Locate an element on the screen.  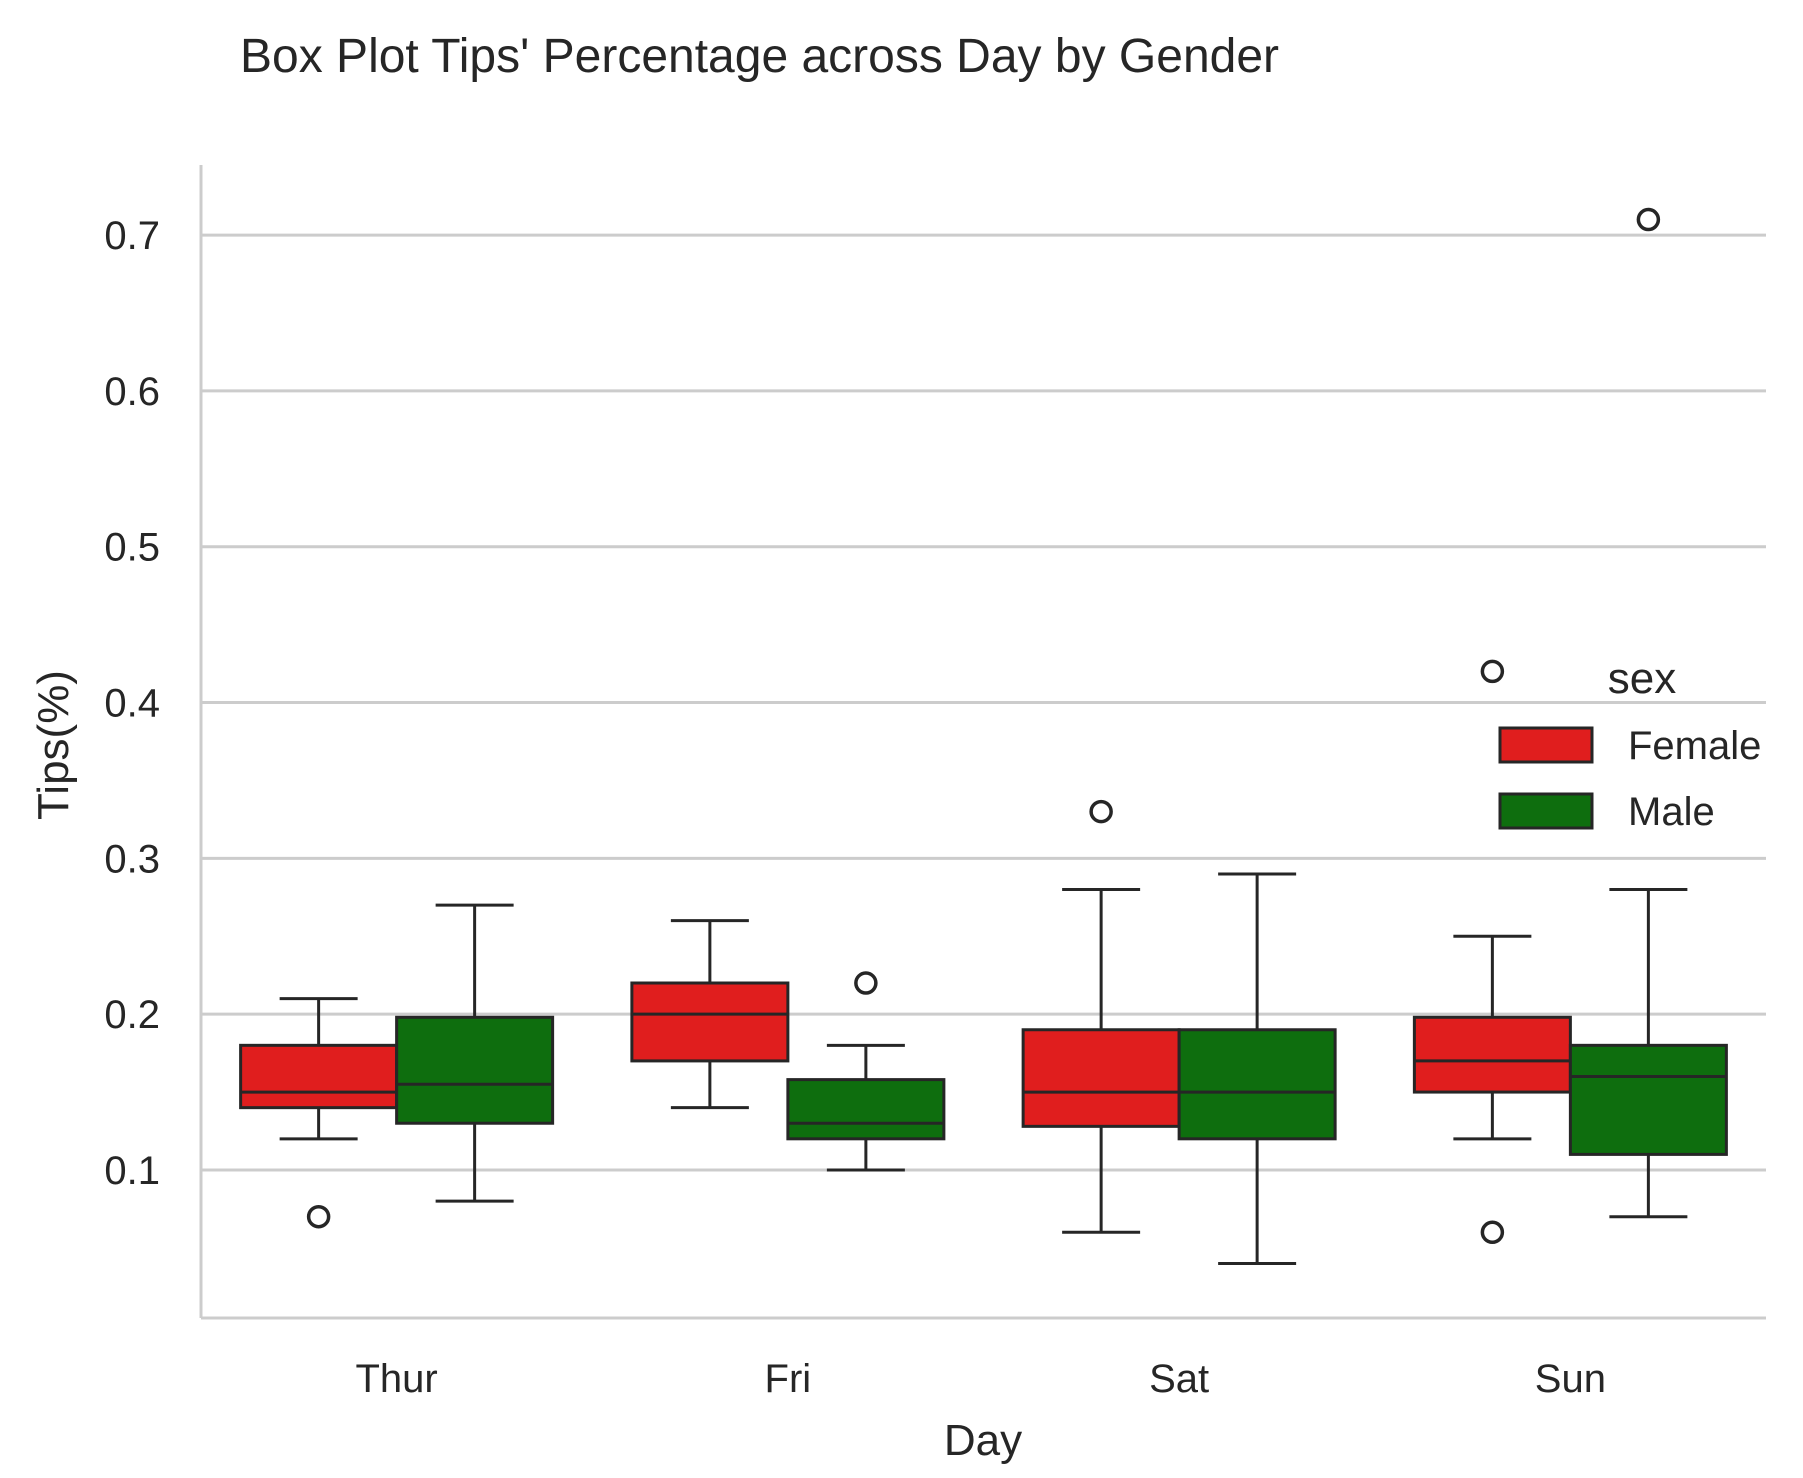
box-female-thur is located at coordinates (319, 1113).